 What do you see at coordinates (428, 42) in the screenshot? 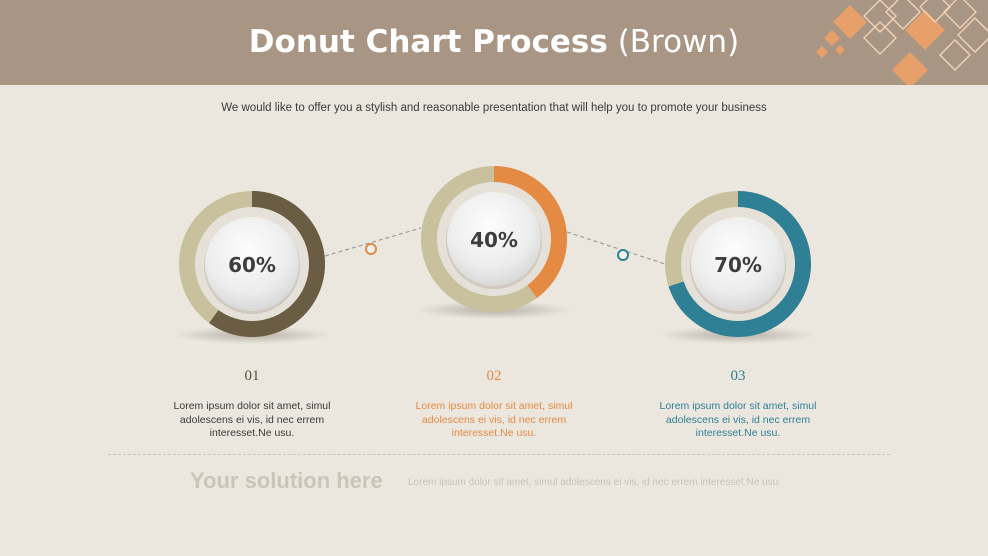
I see `title-main: Donut Chart Process` at bounding box center [428, 42].